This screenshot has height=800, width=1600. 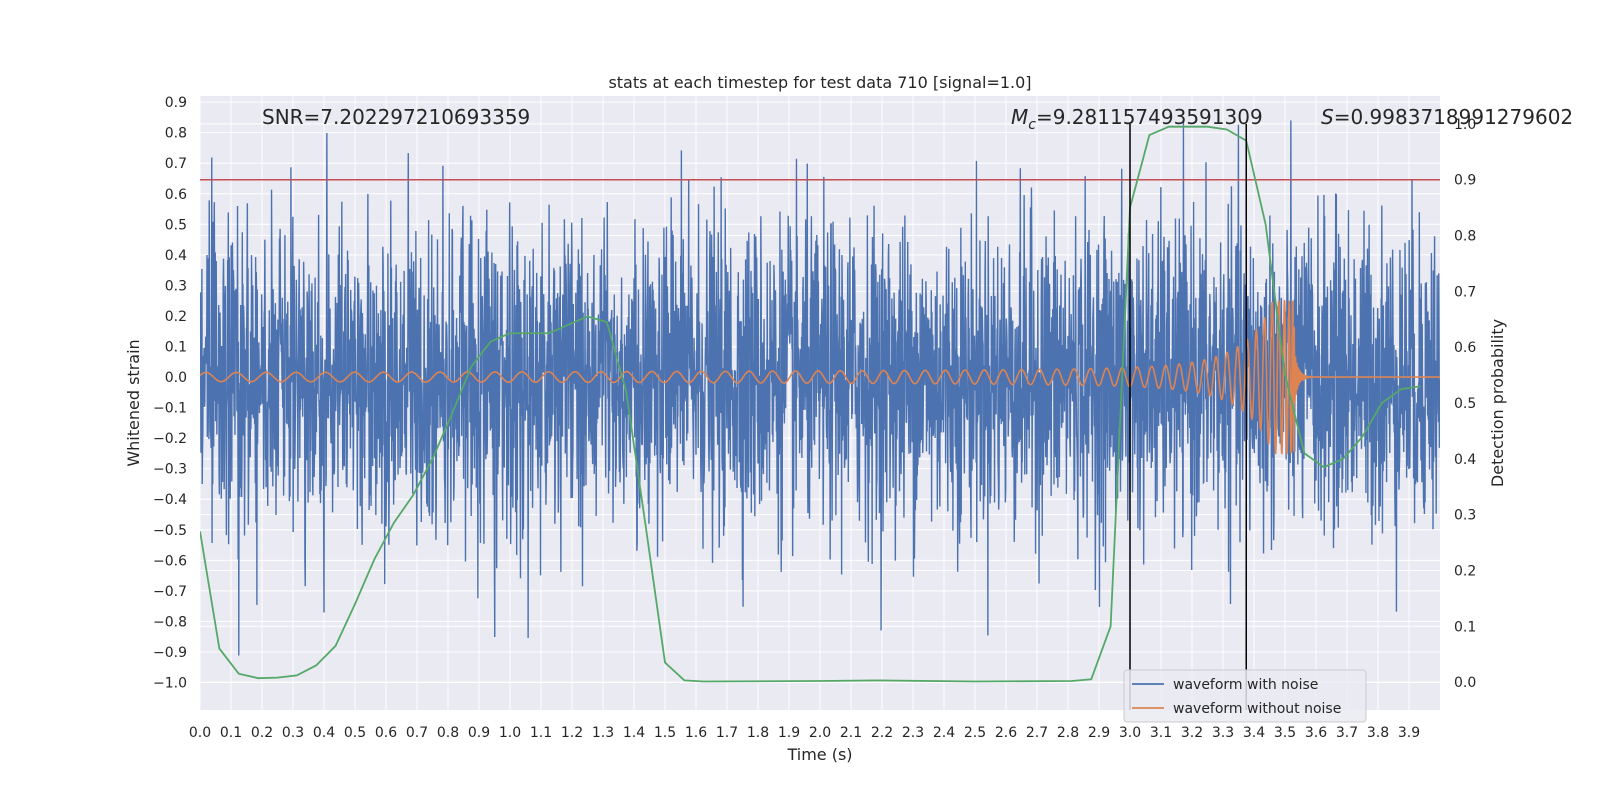 I want to click on x-tick-label: 1.8, so click(x=758, y=733).